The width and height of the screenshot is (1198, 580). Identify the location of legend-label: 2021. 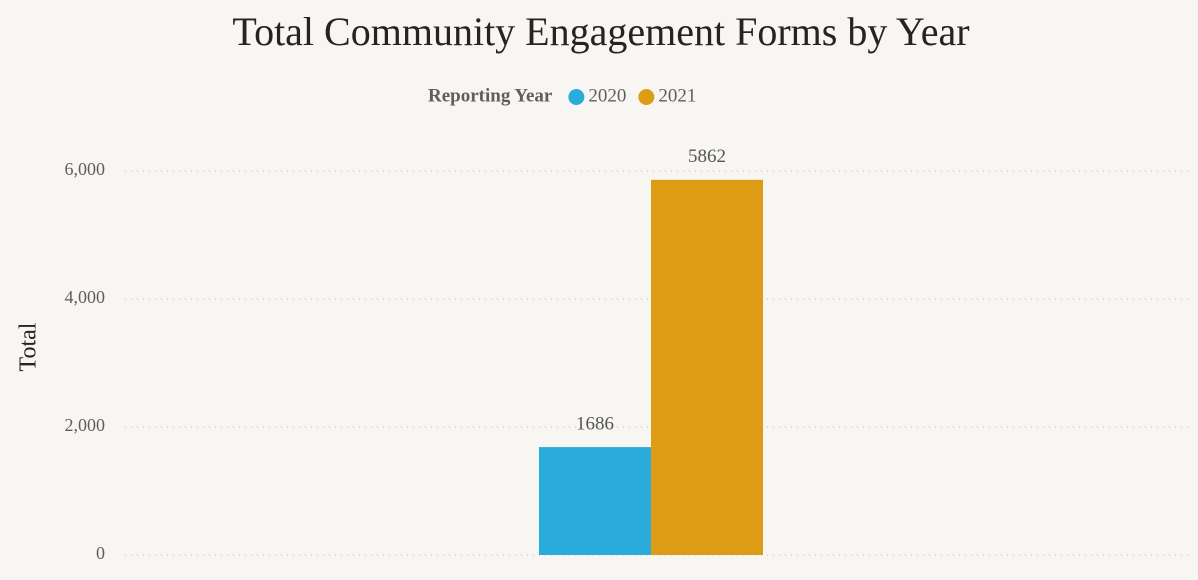
(677, 95).